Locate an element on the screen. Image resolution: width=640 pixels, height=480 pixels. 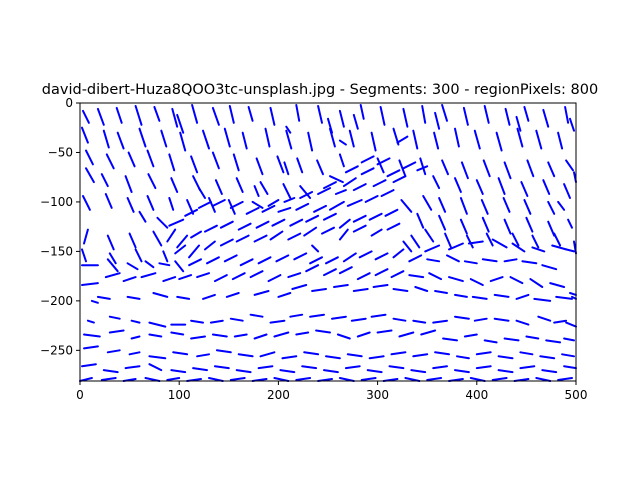
x-tick-label: 300 is located at coordinates (377, 395).